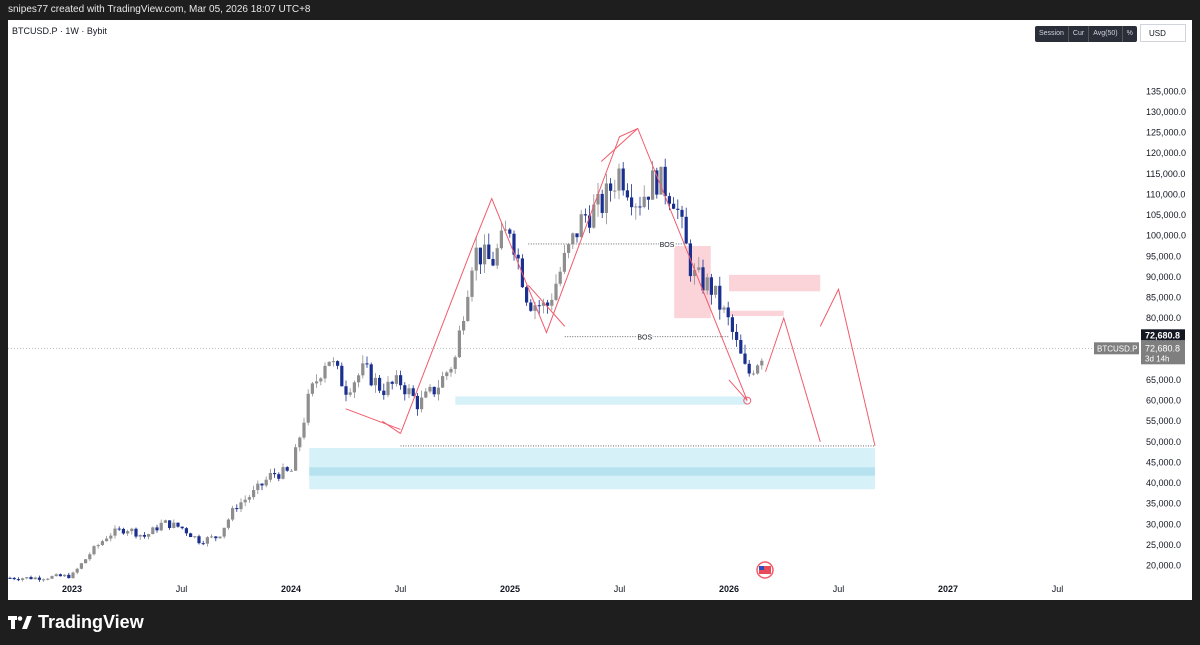 This screenshot has height=645, width=1200. What do you see at coordinates (1163, 298) in the screenshot?
I see `price-axis-label: 85,000.0` at bounding box center [1163, 298].